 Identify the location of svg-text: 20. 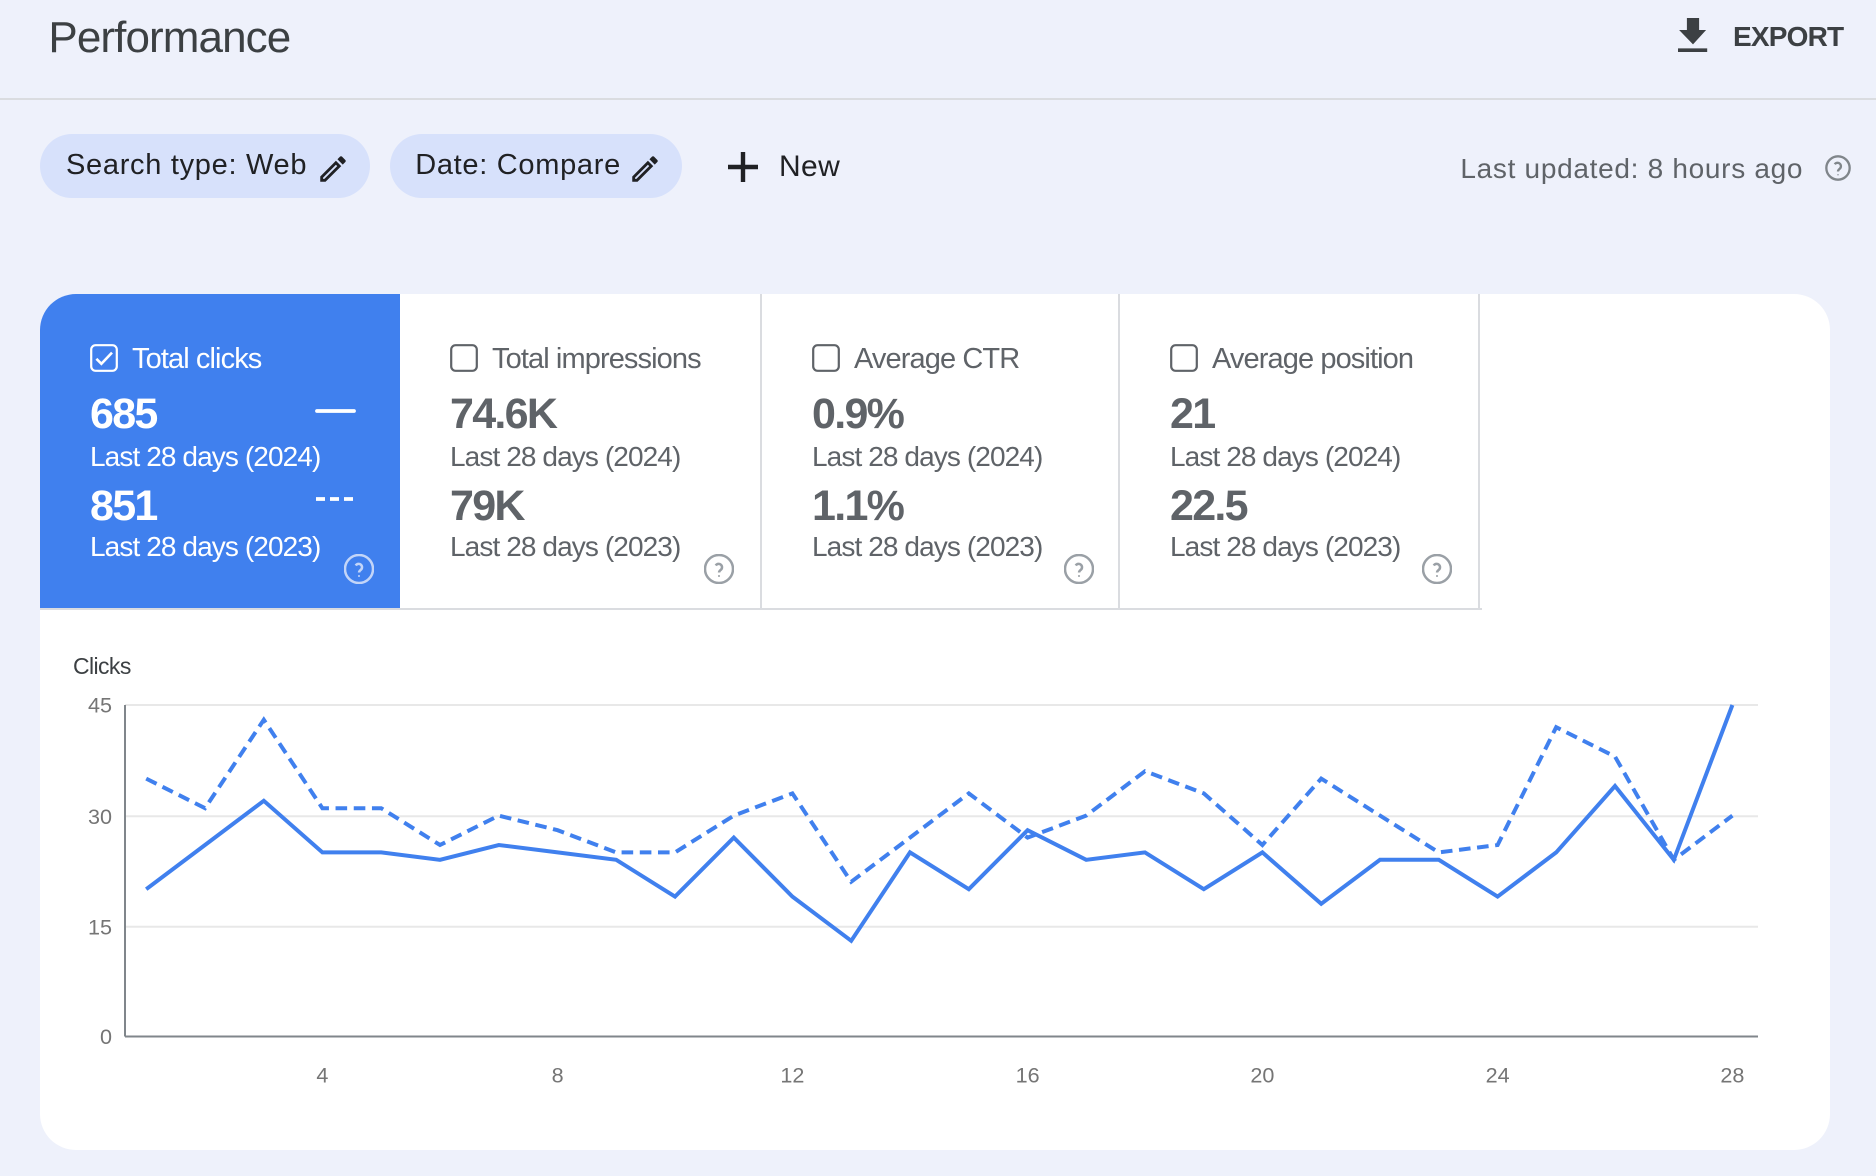
(1262, 1075).